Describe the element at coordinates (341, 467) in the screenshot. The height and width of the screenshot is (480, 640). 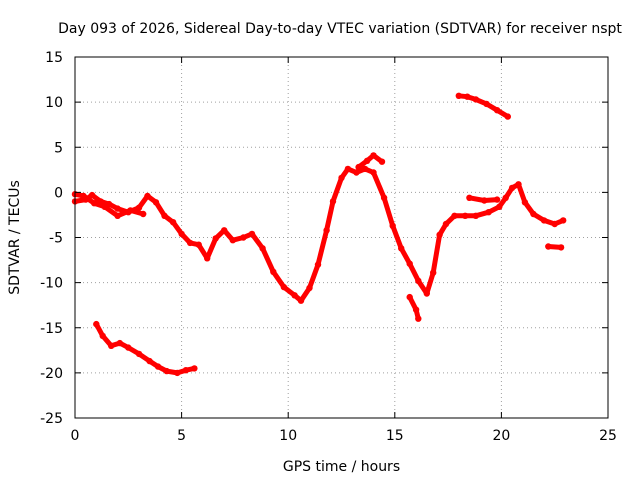
I see `x-axis-title: GPS time / hours` at that location.